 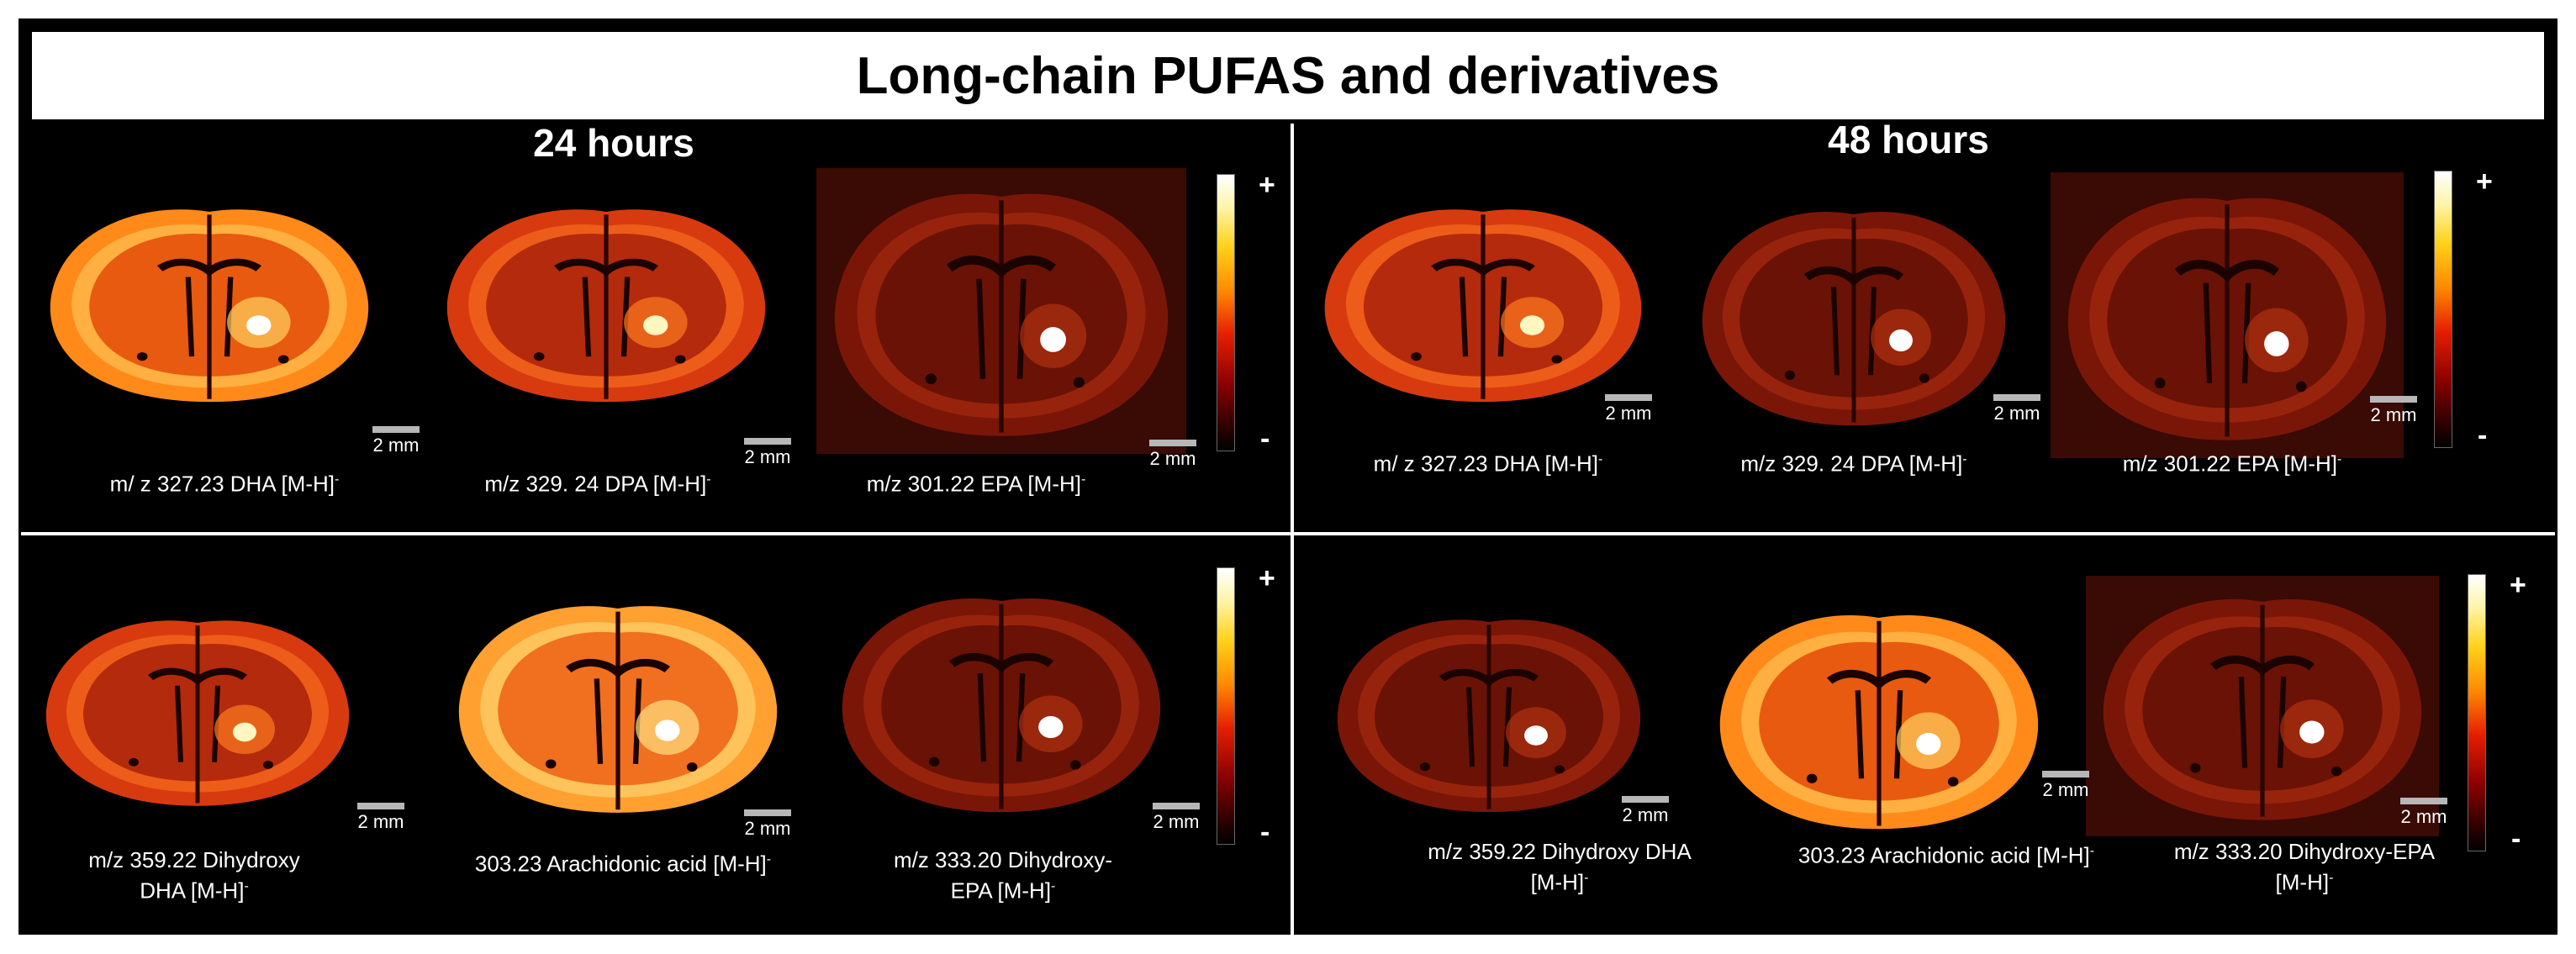 I want to click on bottom-right-label-2: 303.23 Arachidonic acid [M-H]-, so click(x=1946, y=853).